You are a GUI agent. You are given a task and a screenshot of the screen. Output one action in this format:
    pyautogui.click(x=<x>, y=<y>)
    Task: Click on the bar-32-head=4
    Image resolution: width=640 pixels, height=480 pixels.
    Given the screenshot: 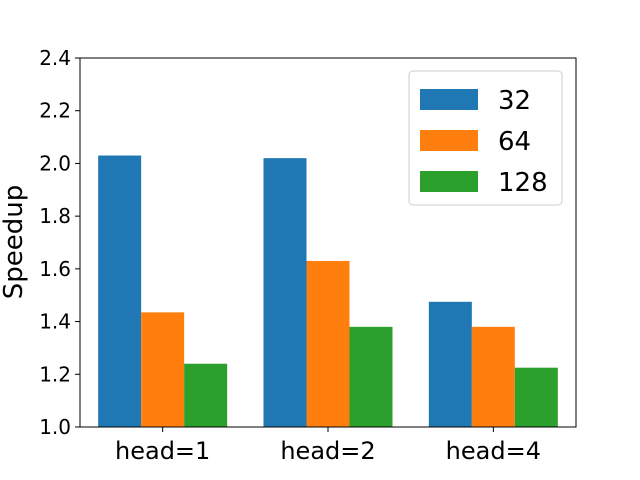 What is the action you would take?
    pyautogui.click(x=450, y=364)
    